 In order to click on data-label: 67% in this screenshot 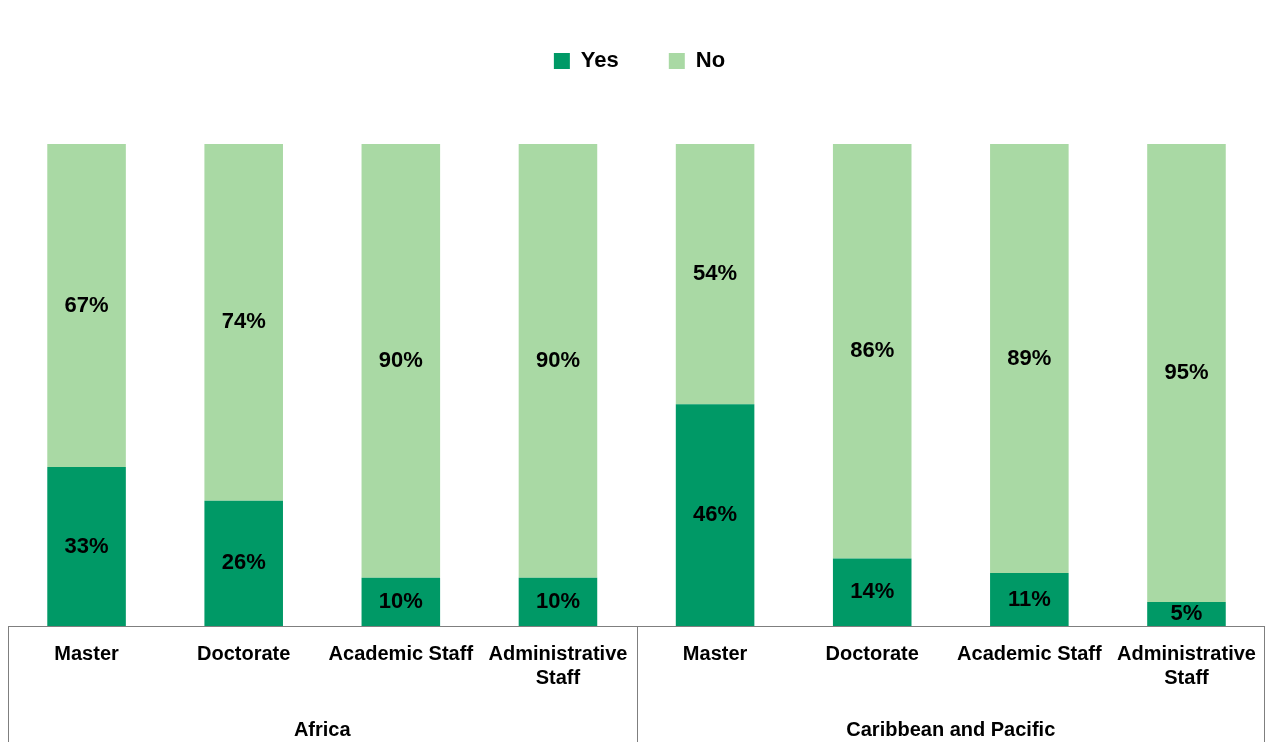, I will do `click(86, 304)`.